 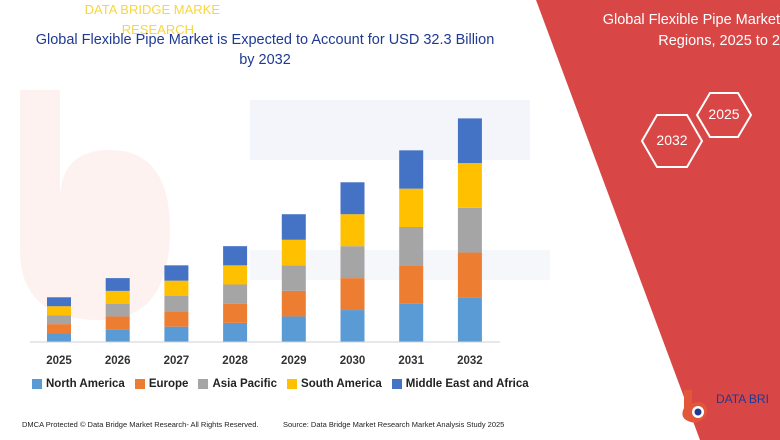 What do you see at coordinates (235, 361) in the screenshot?
I see `x-tick-2028: 2028` at bounding box center [235, 361].